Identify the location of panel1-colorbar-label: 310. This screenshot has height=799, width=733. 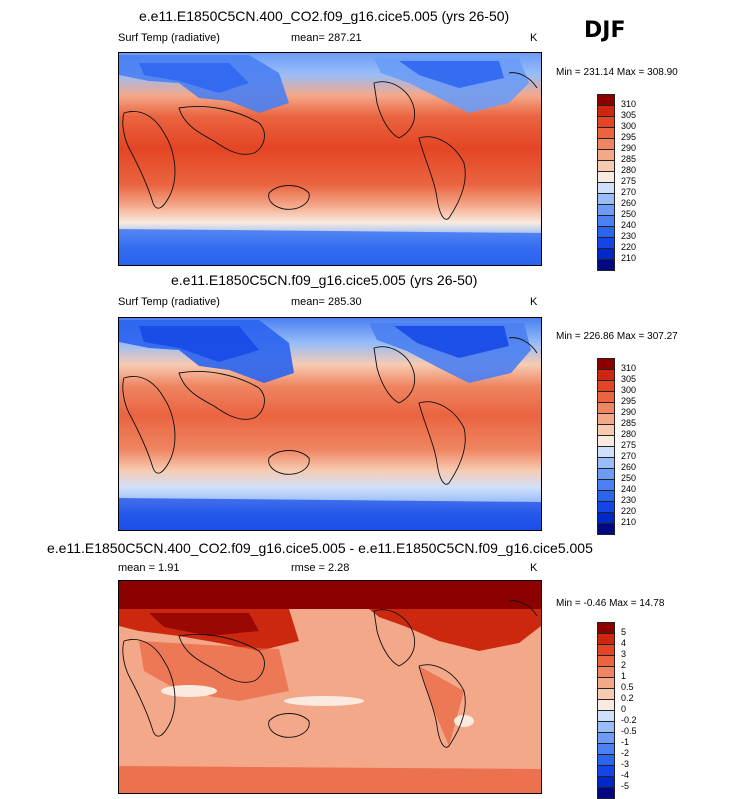
(629, 104).